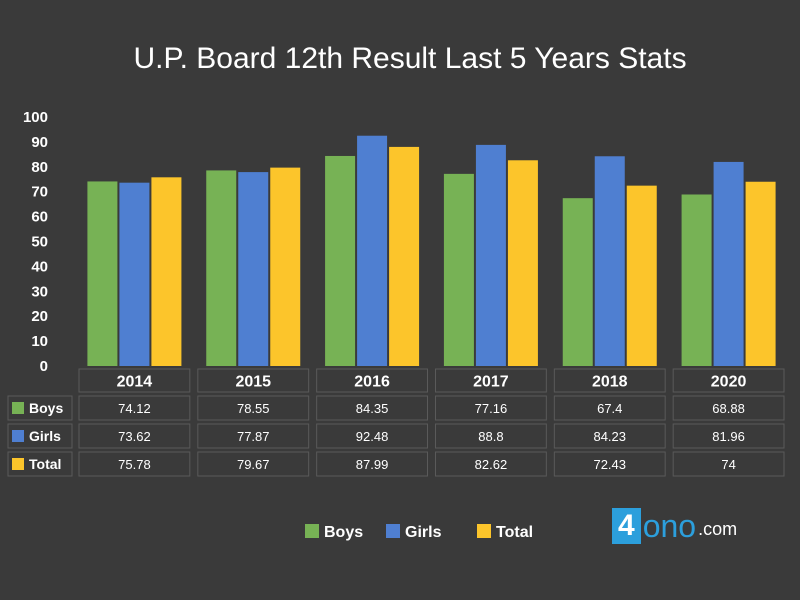 Image resolution: width=800 pixels, height=600 pixels. I want to click on bar-girls-2014, so click(134, 274).